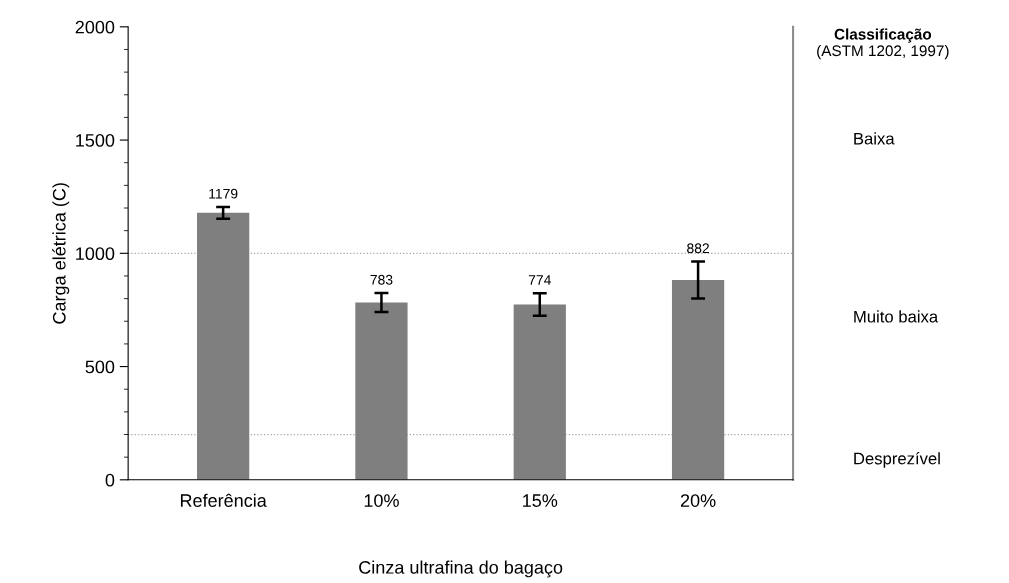  Describe the element at coordinates (95, 254) in the screenshot. I see `y-tick-label: 1000` at that location.